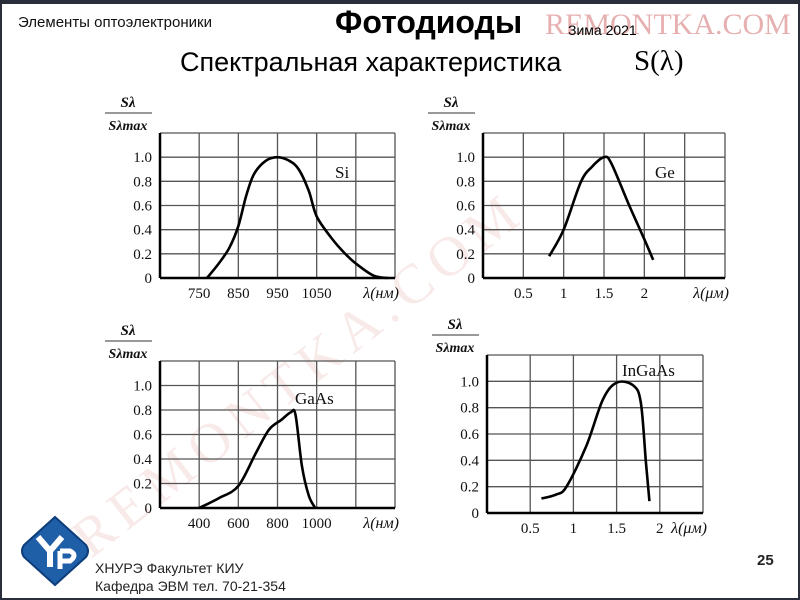  Describe the element at coordinates (765, 560) in the screenshot. I see `page-number: 25` at that location.